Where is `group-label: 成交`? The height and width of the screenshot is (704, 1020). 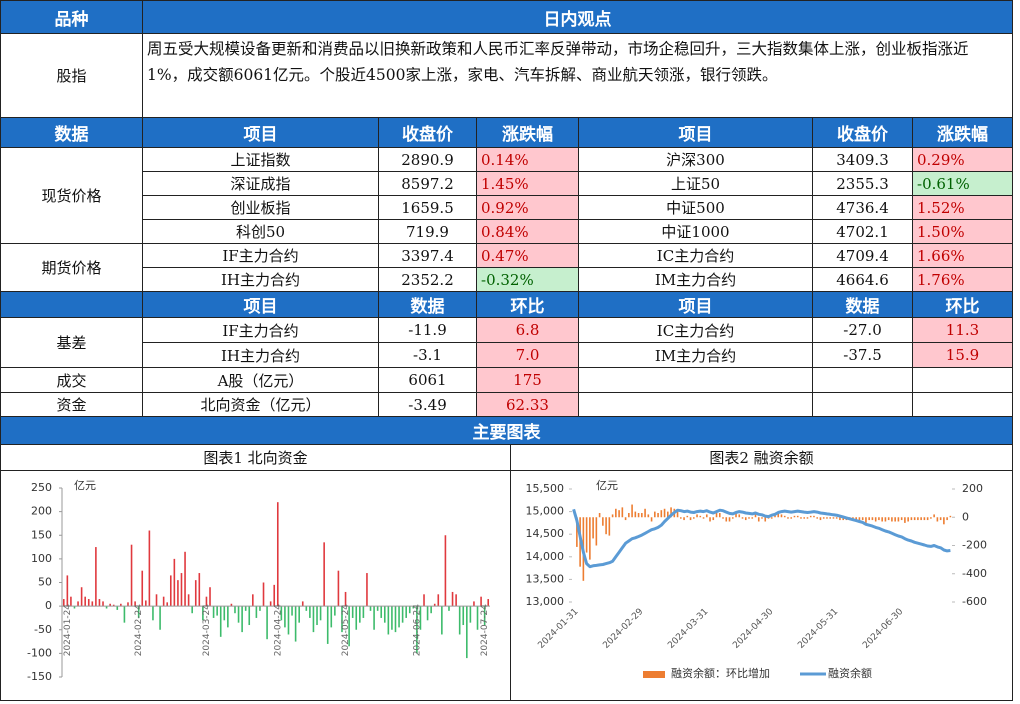 group-label: 成交 is located at coordinates (71, 380).